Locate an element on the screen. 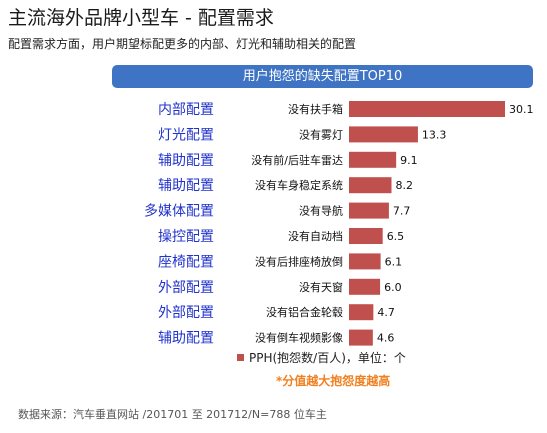  page-subtitle: 配置需求方面，用户期望标配更多的内部、灯光和辅助相关的配置 is located at coordinates (182, 44).